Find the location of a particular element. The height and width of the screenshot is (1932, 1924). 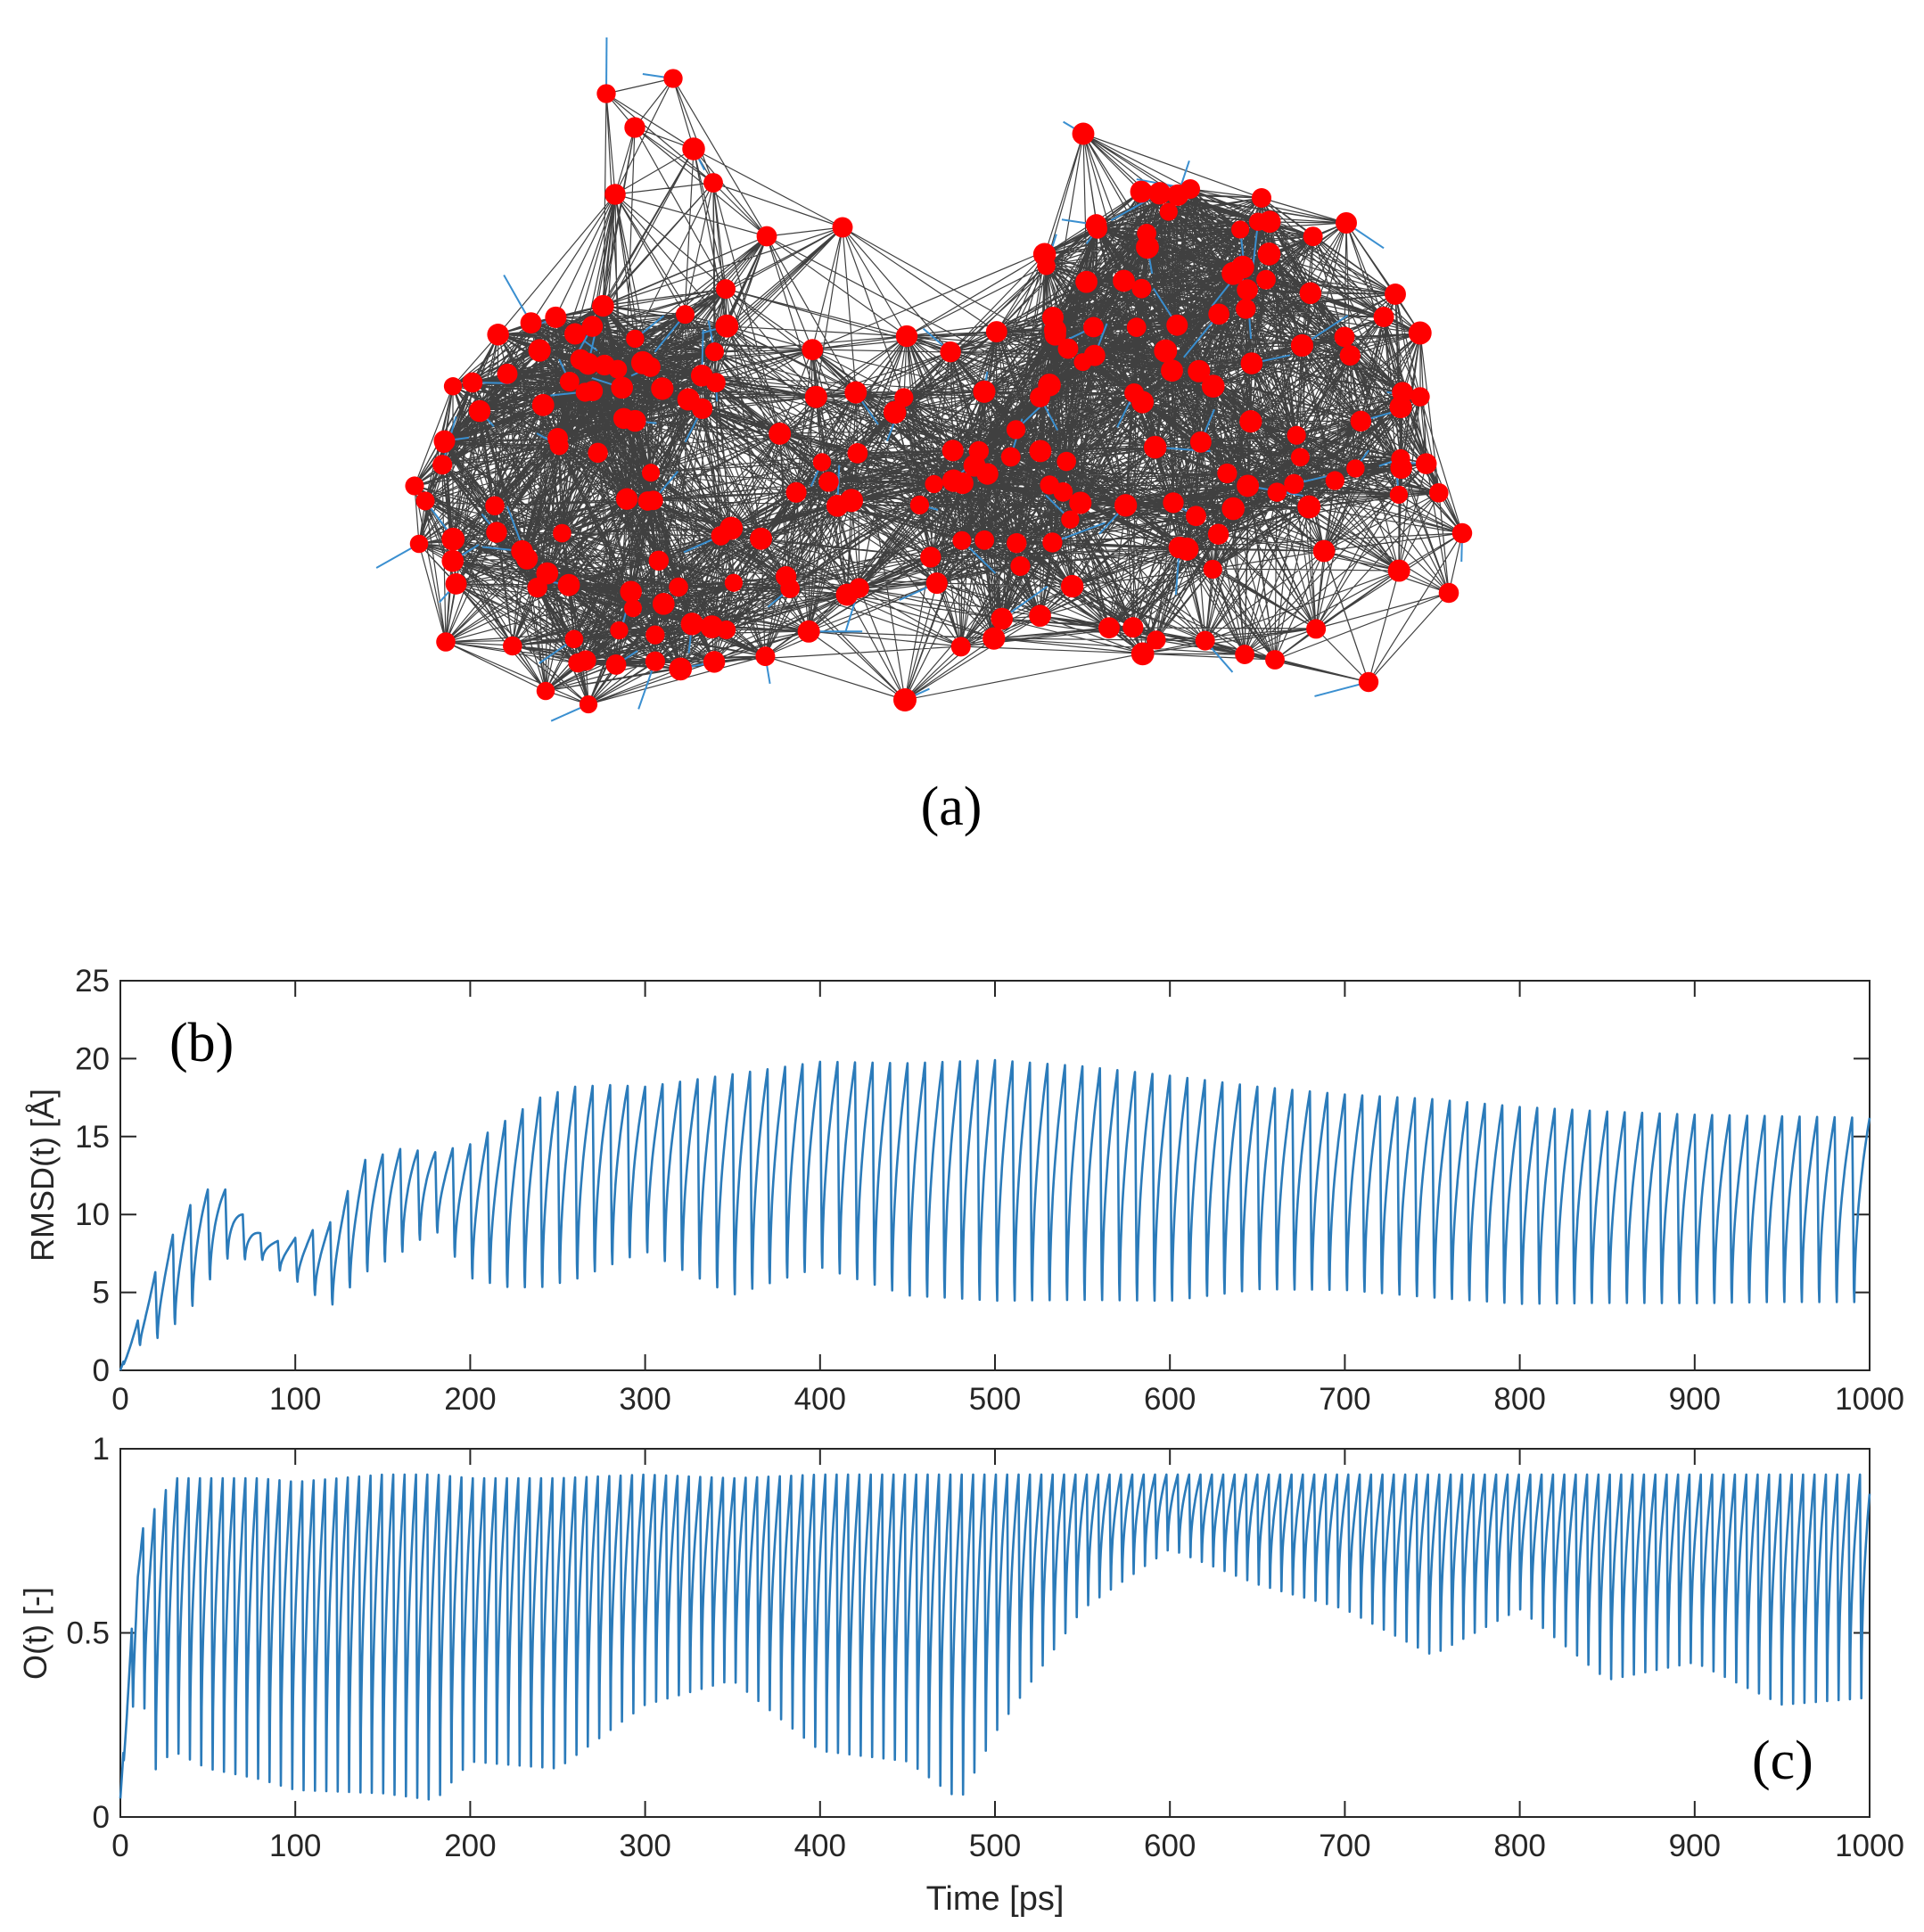

order-y-axis-label: O(t) [-] is located at coordinates (35, 1633).